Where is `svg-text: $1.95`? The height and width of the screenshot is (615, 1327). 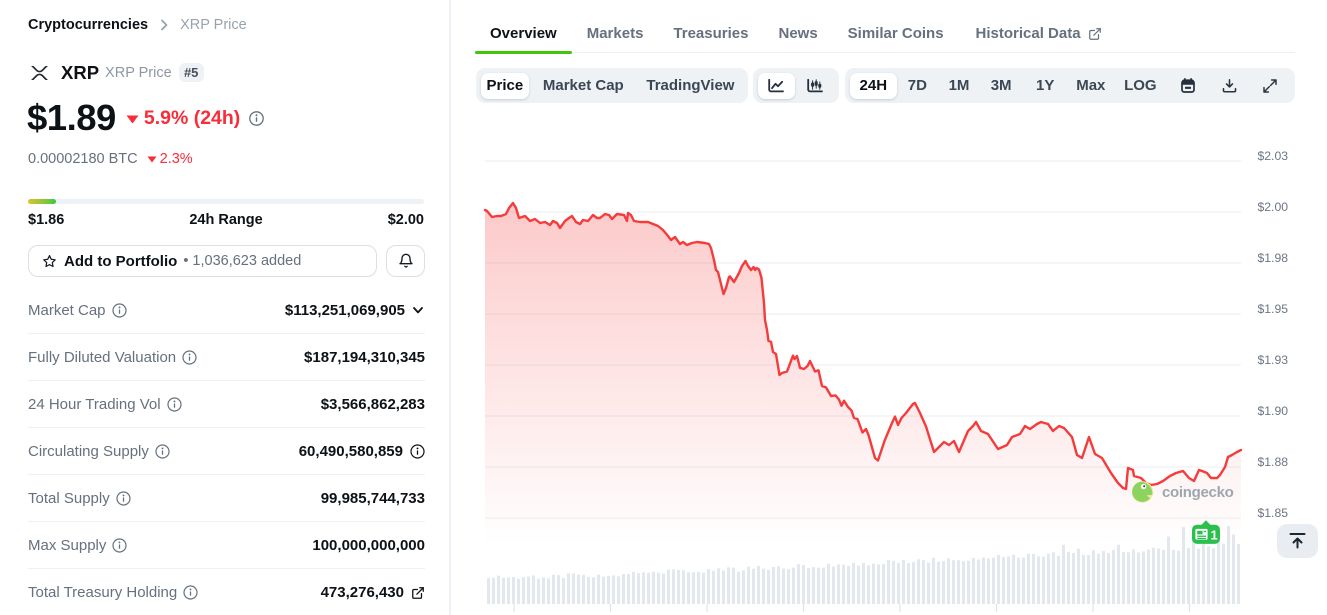
svg-text: $1.95 is located at coordinates (1273, 309).